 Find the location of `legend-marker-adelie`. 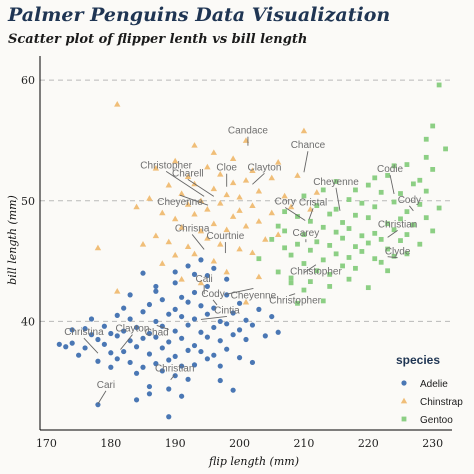

legend-marker-adelie is located at coordinates (404, 383).